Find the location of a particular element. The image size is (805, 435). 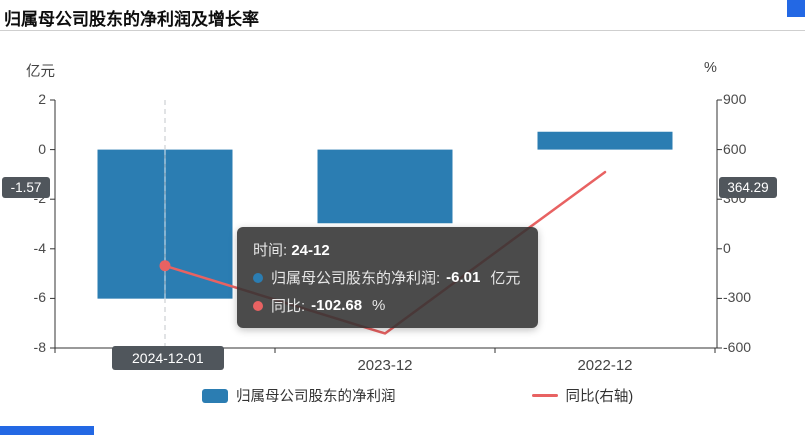

tooltip-row-unit: % is located at coordinates (379, 305).